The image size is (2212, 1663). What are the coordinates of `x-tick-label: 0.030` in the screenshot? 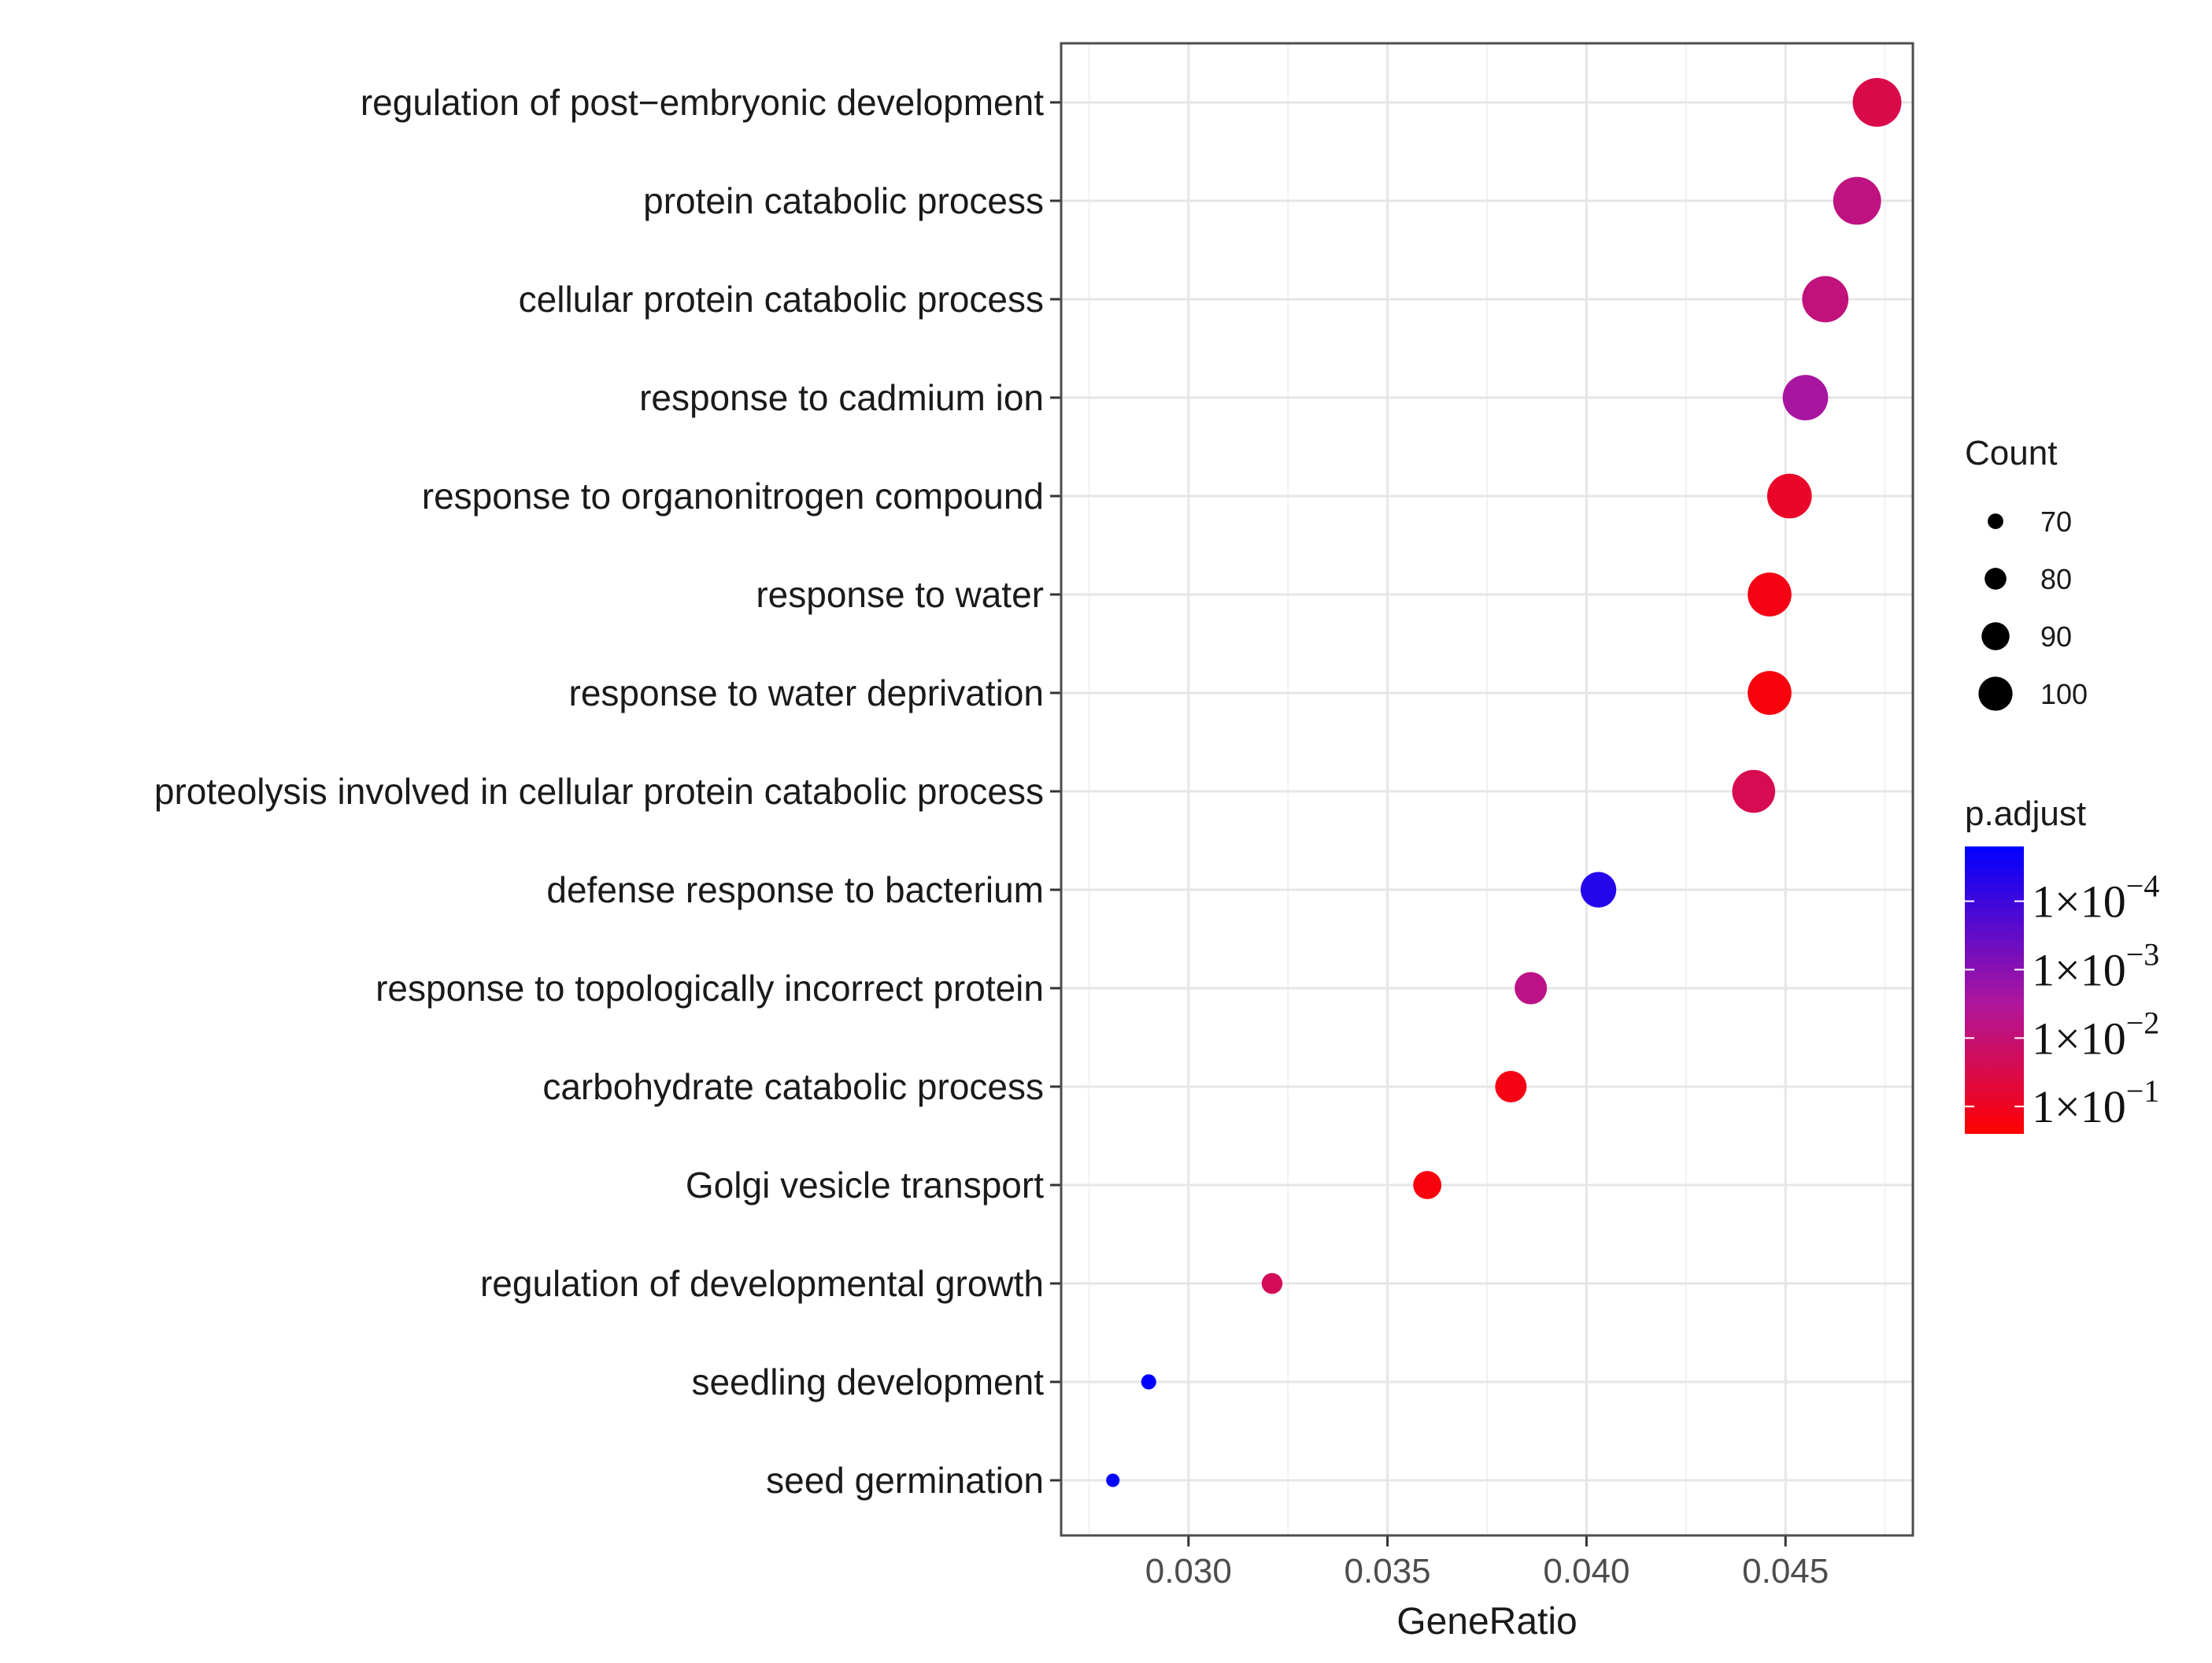 It's located at (1188, 1571).